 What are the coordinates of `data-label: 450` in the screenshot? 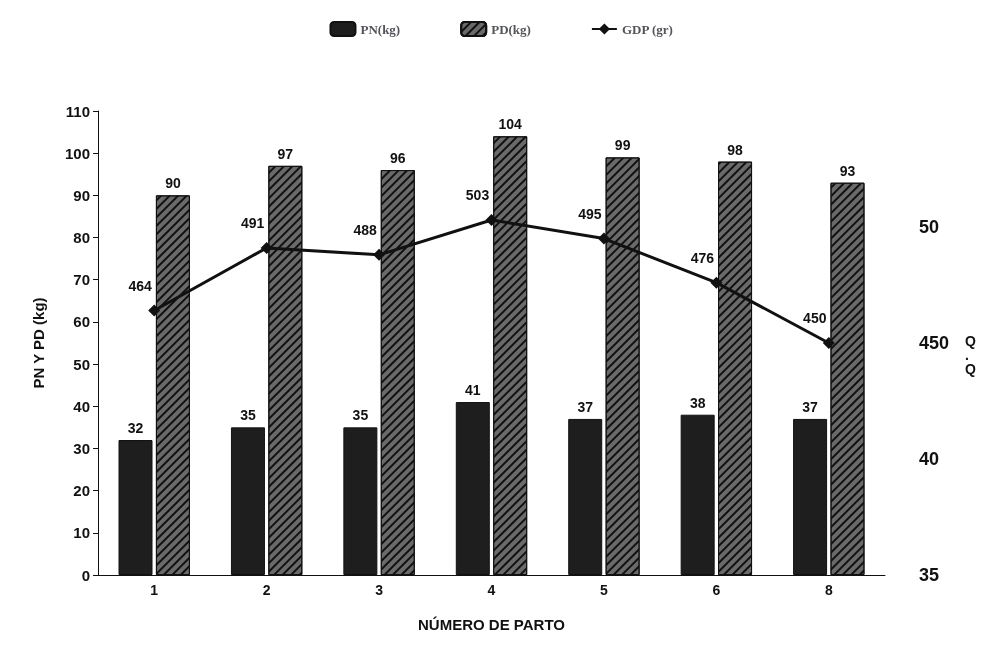 It's located at (815, 318).